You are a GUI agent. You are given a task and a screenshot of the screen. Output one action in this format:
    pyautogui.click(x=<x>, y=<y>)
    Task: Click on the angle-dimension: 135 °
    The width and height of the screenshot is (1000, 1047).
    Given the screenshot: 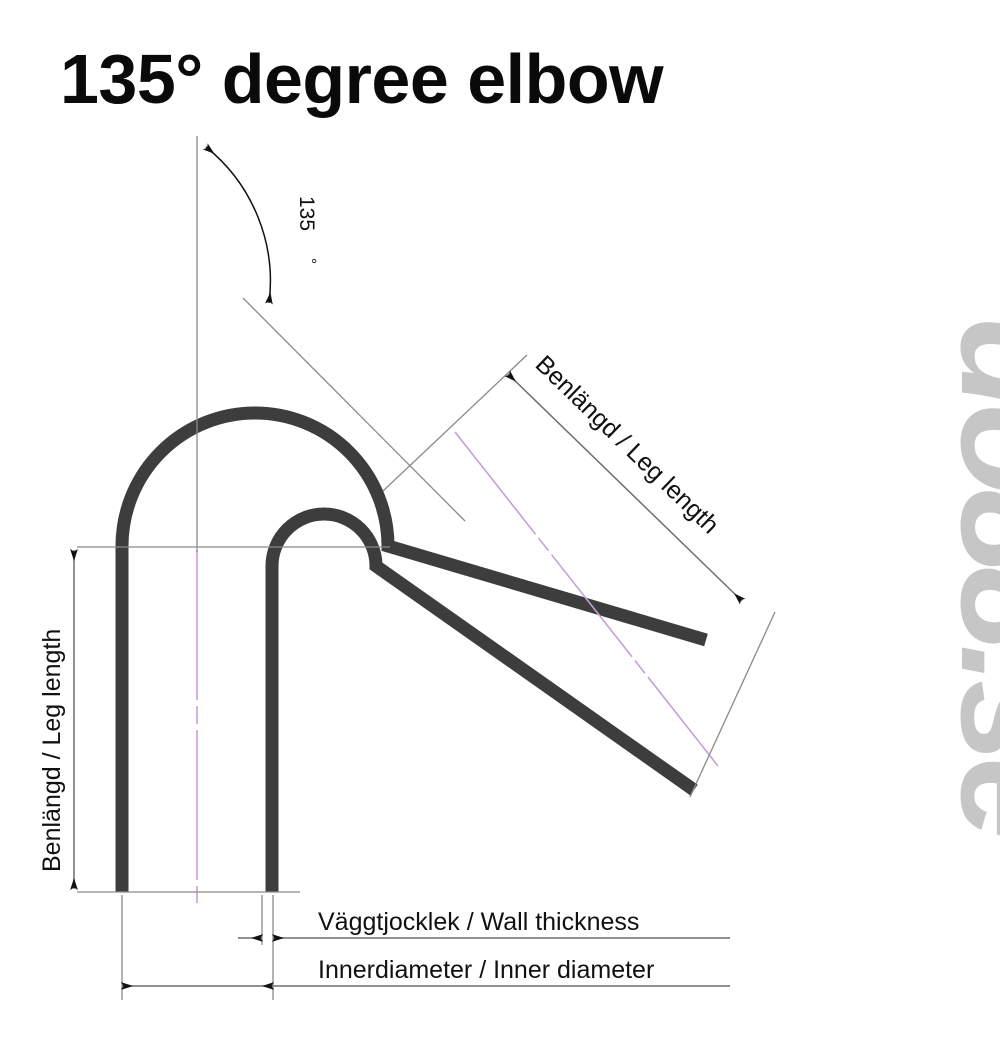 What is the action you would take?
    pyautogui.click(x=260, y=224)
    